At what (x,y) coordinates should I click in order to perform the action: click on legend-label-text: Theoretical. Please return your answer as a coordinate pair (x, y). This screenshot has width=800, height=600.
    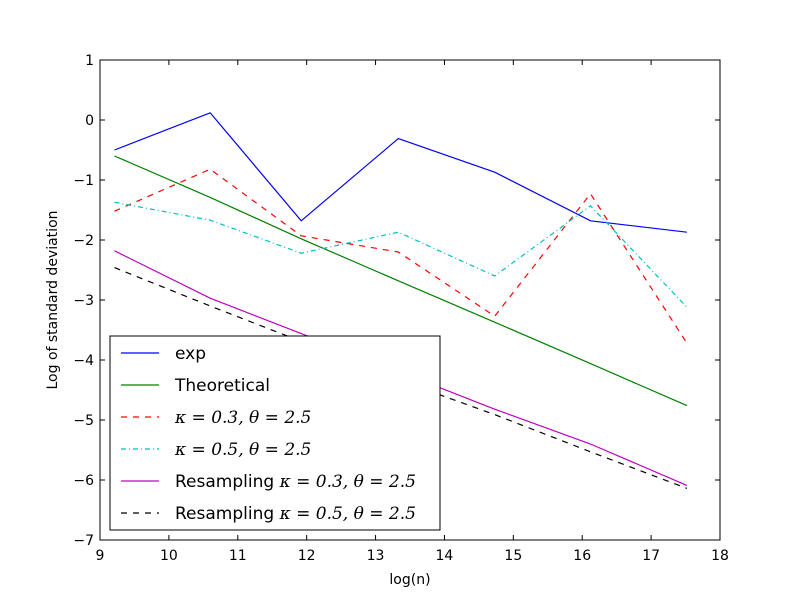
    Looking at the image, I should click on (222, 386).